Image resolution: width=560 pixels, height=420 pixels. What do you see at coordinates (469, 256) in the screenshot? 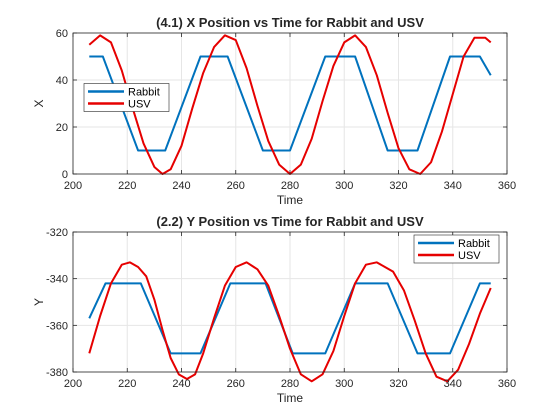
I see `y-chart-legend-label-usv: USV` at bounding box center [469, 256].